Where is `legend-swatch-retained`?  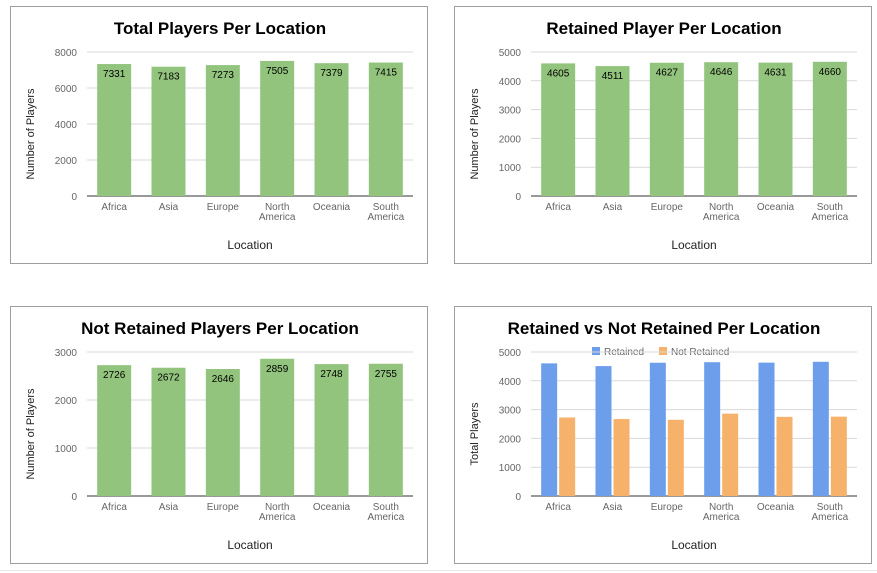 legend-swatch-retained is located at coordinates (596, 351).